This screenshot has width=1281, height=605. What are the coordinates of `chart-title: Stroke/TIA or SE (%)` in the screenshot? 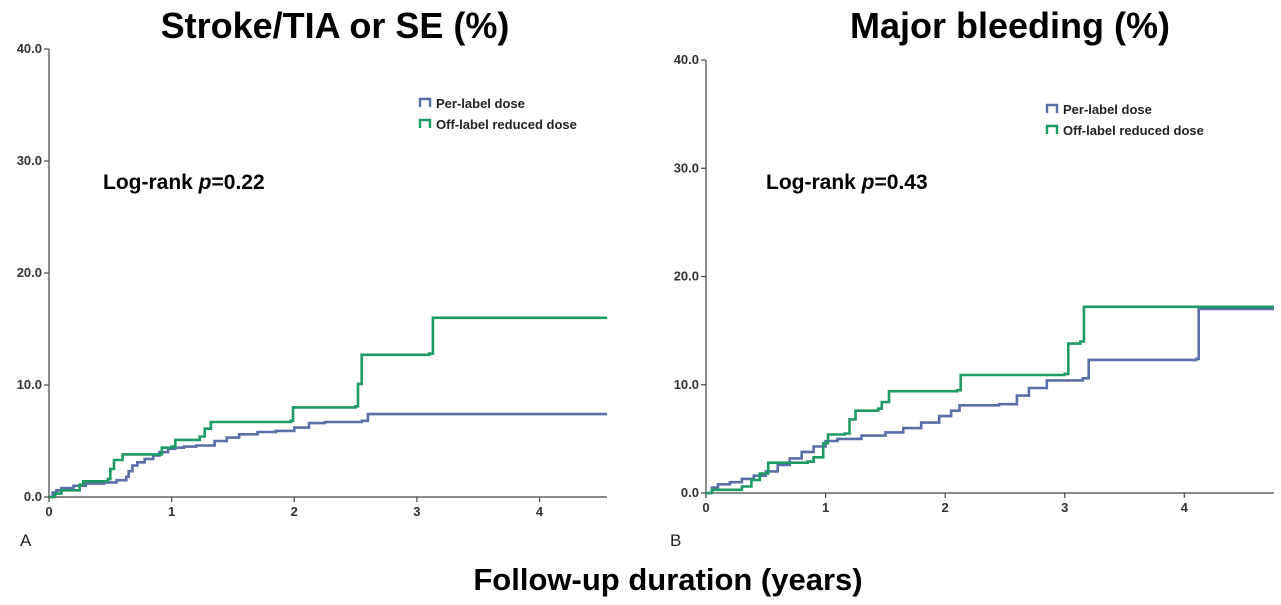 It's located at (335, 25).